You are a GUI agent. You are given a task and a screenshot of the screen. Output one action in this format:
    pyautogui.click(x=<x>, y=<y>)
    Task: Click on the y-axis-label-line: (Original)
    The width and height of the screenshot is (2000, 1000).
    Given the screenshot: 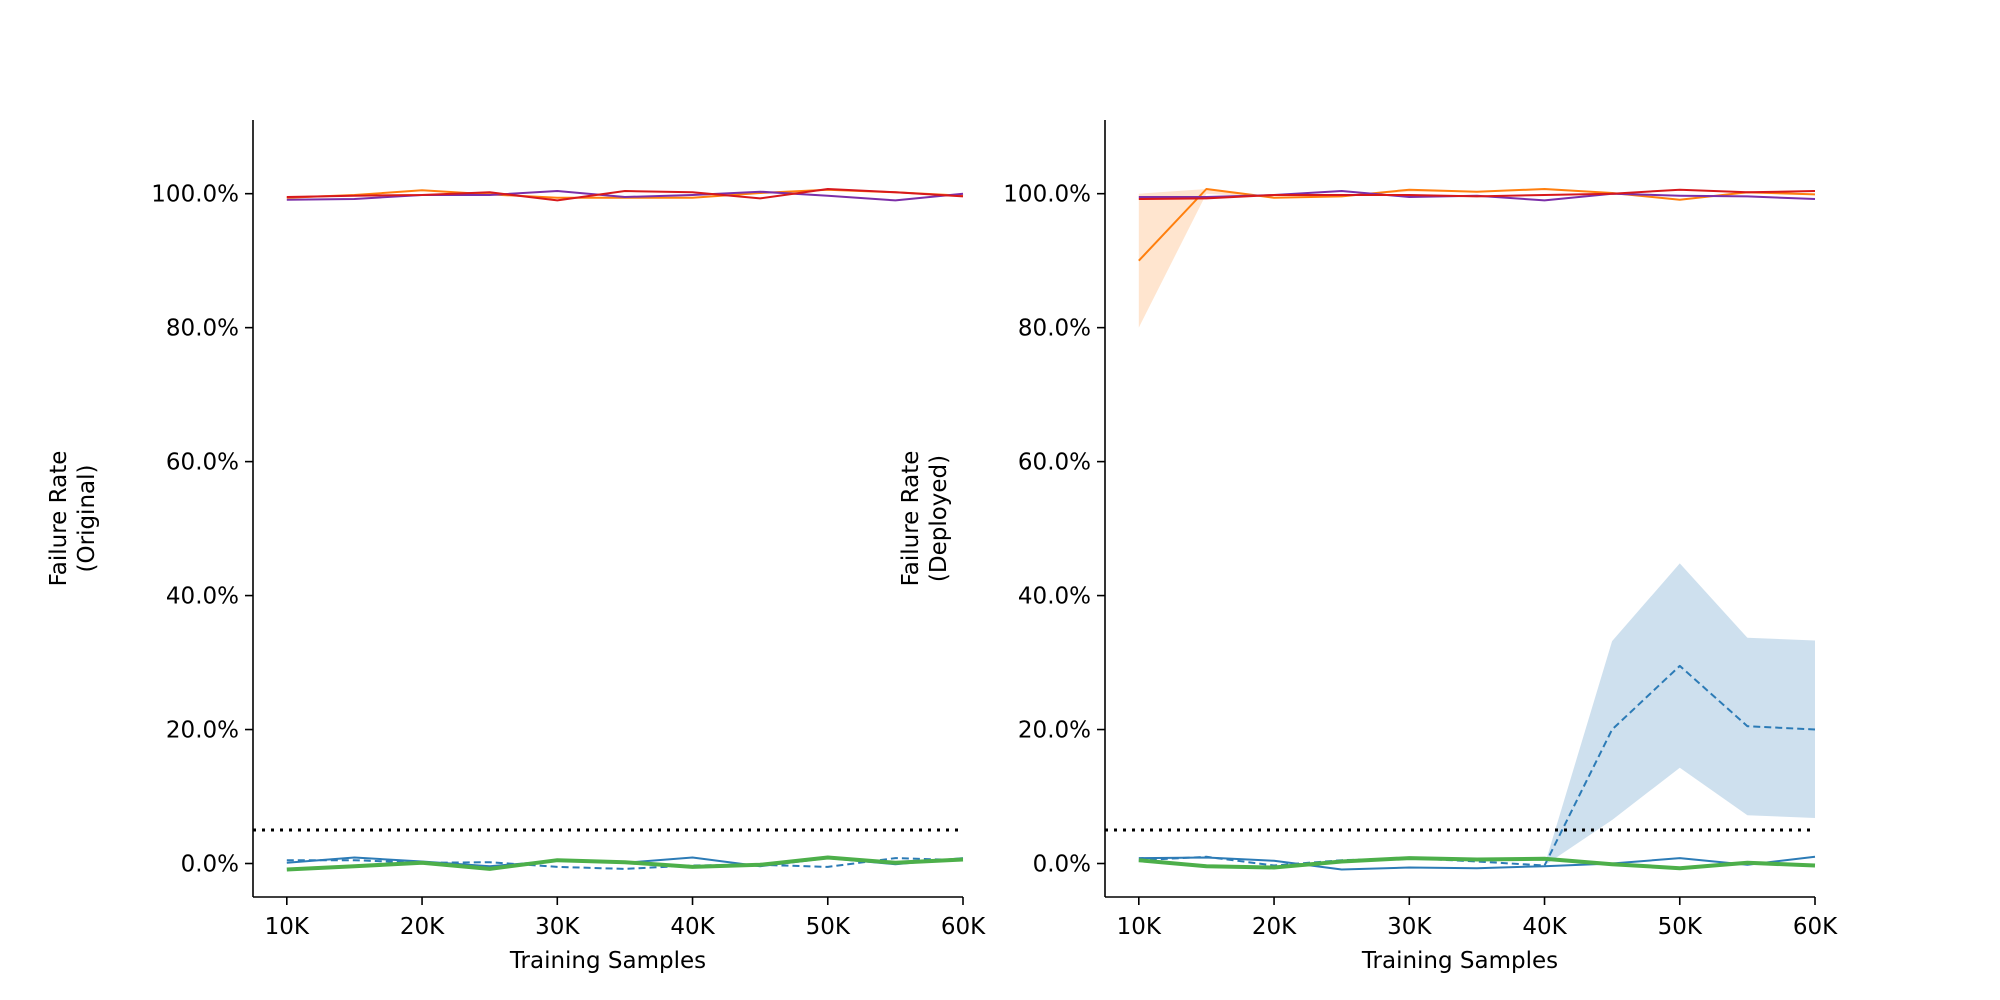 What is the action you would take?
    pyautogui.click(x=87, y=519)
    